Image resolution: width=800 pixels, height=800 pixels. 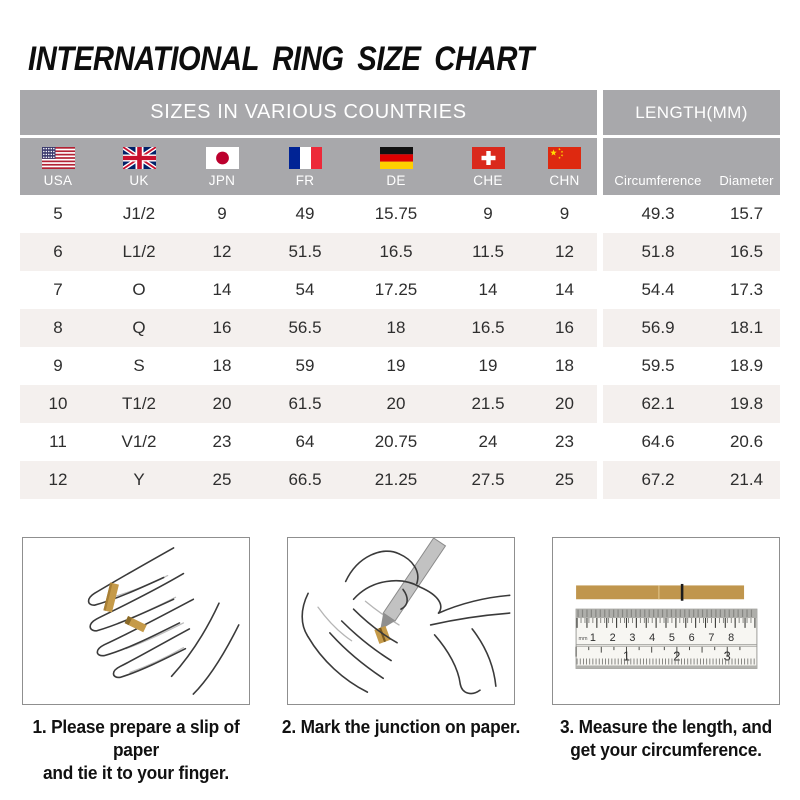 What do you see at coordinates (658, 327) in the screenshot?
I see `size-value-cell: 56.9` at bounding box center [658, 327].